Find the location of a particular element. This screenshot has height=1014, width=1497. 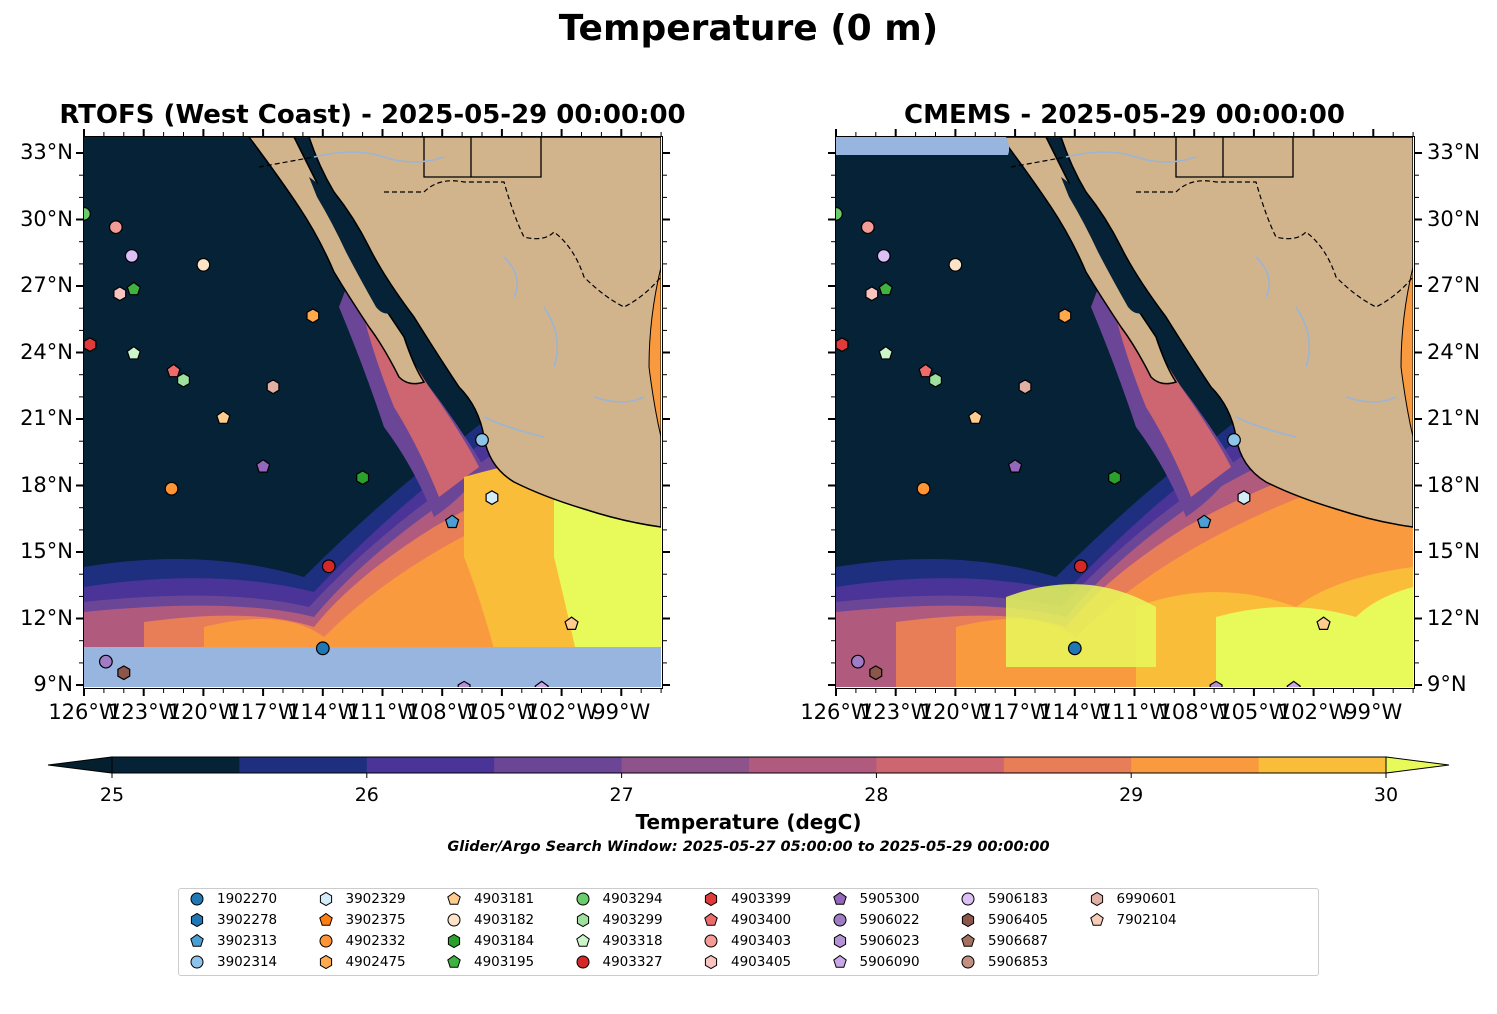

legend-label: 5905300 is located at coordinates (889, 899).